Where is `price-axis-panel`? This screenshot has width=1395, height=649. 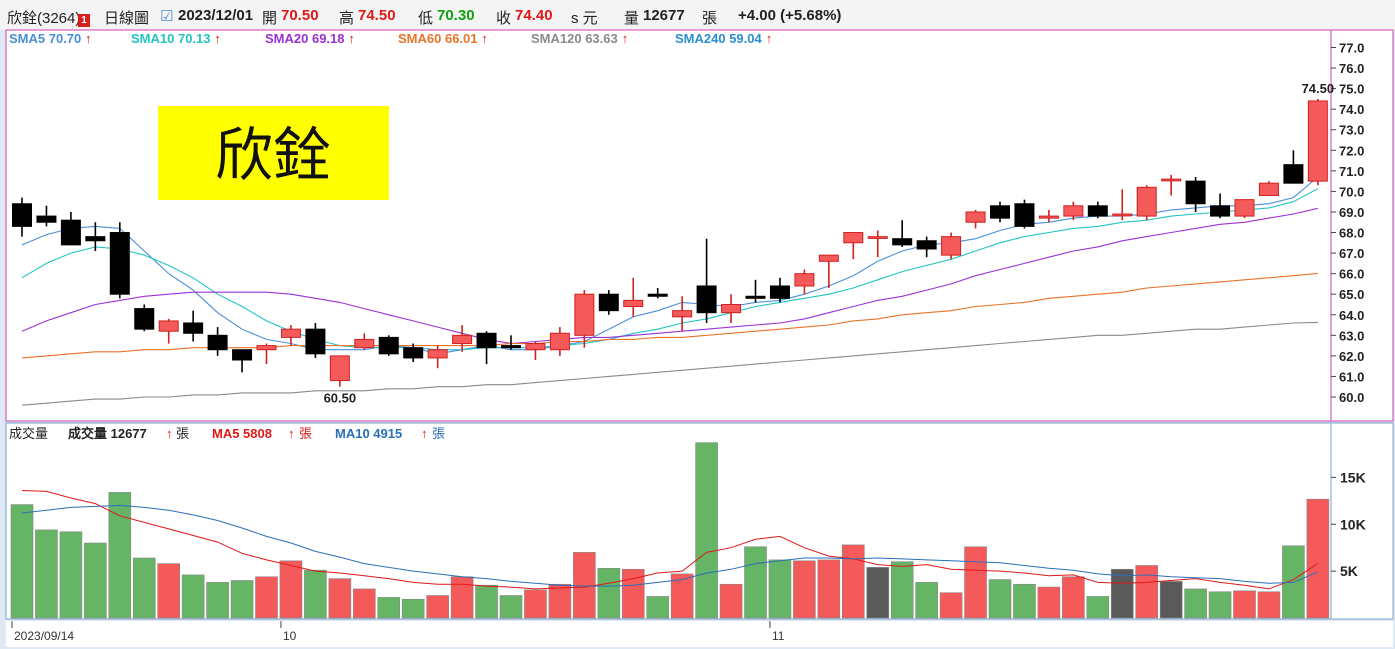
price-axis-panel is located at coordinates (1362, 225).